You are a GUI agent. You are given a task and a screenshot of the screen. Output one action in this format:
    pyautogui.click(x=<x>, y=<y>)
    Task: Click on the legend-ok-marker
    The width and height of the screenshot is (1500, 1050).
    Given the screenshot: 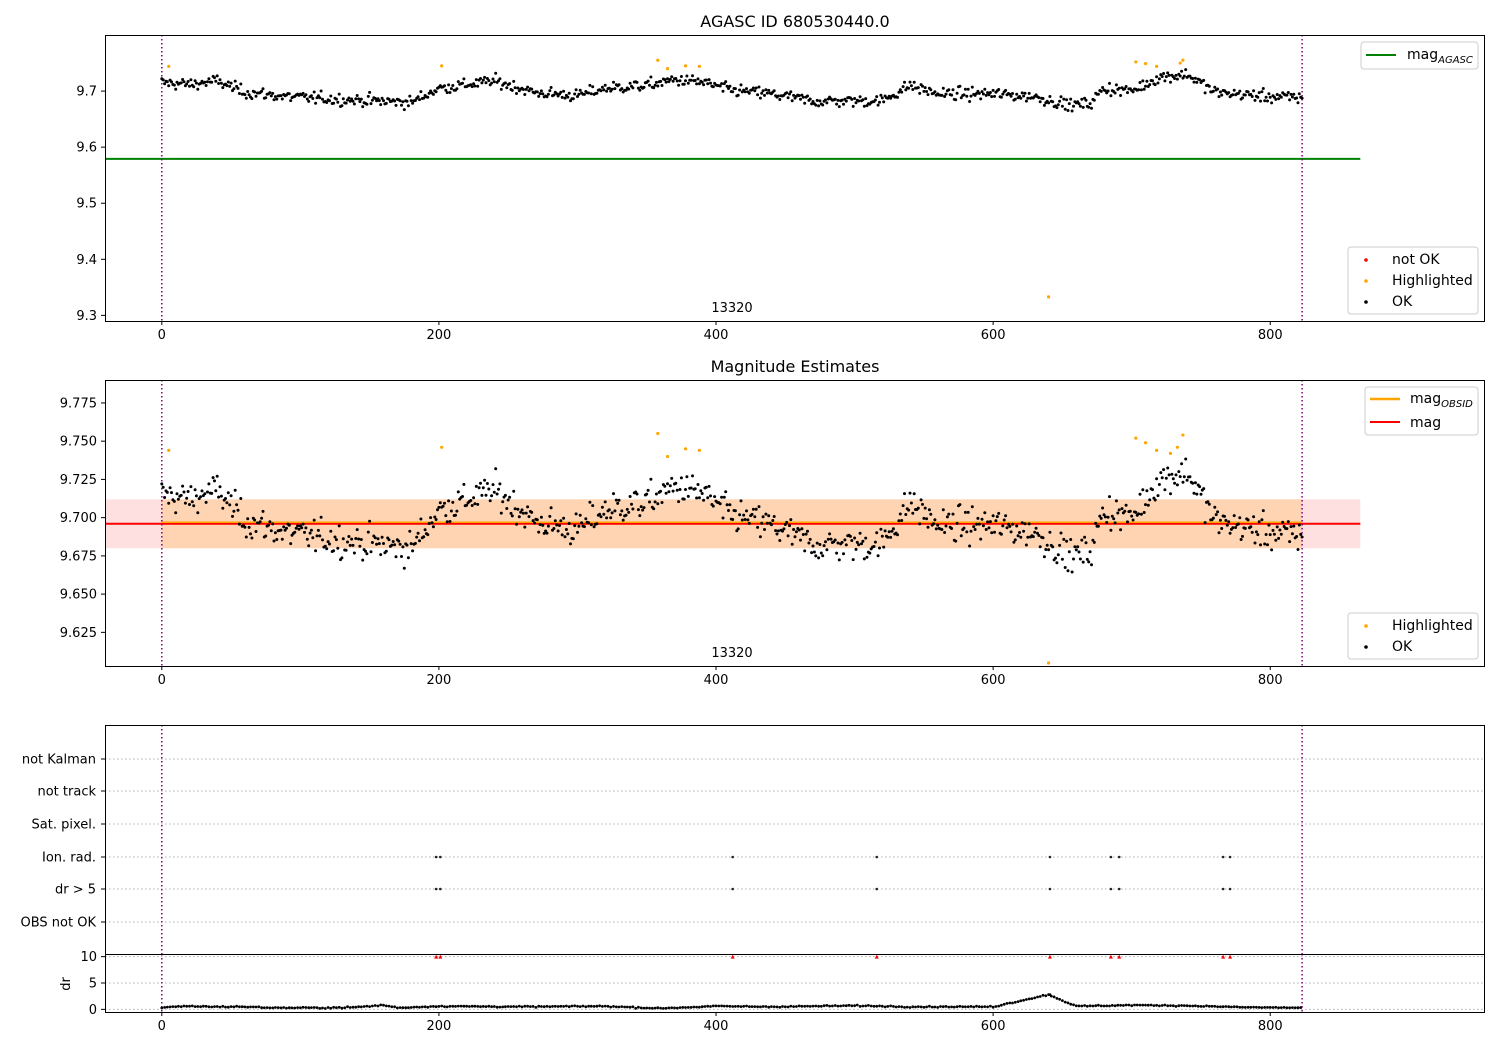 What is the action you would take?
    pyautogui.click(x=1366, y=302)
    